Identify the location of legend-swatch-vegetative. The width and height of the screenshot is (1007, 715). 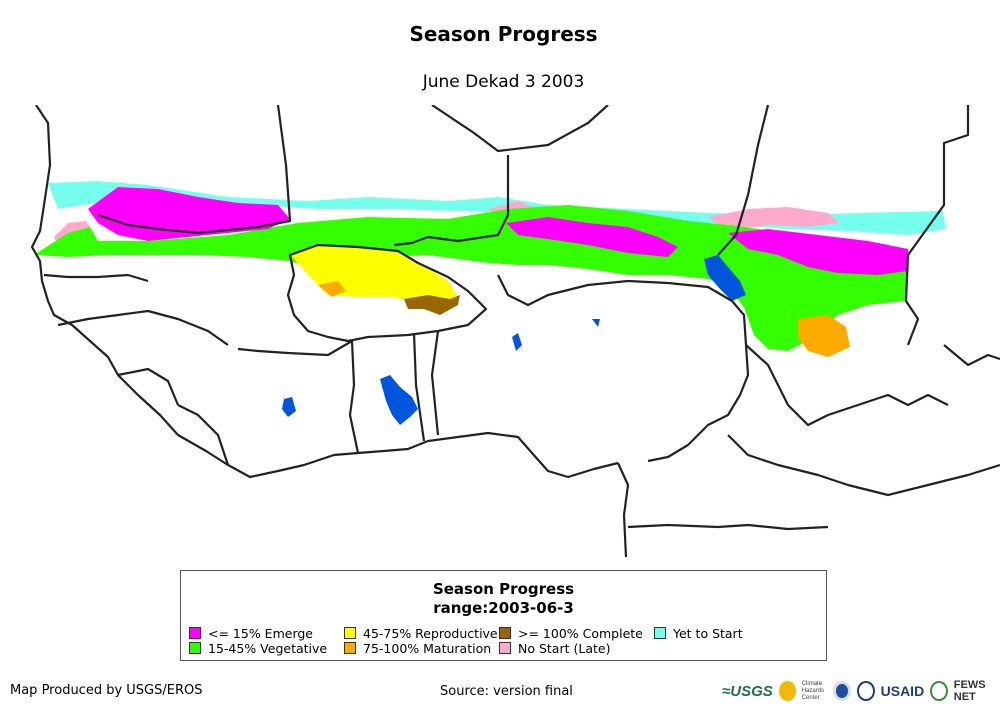
(195, 648).